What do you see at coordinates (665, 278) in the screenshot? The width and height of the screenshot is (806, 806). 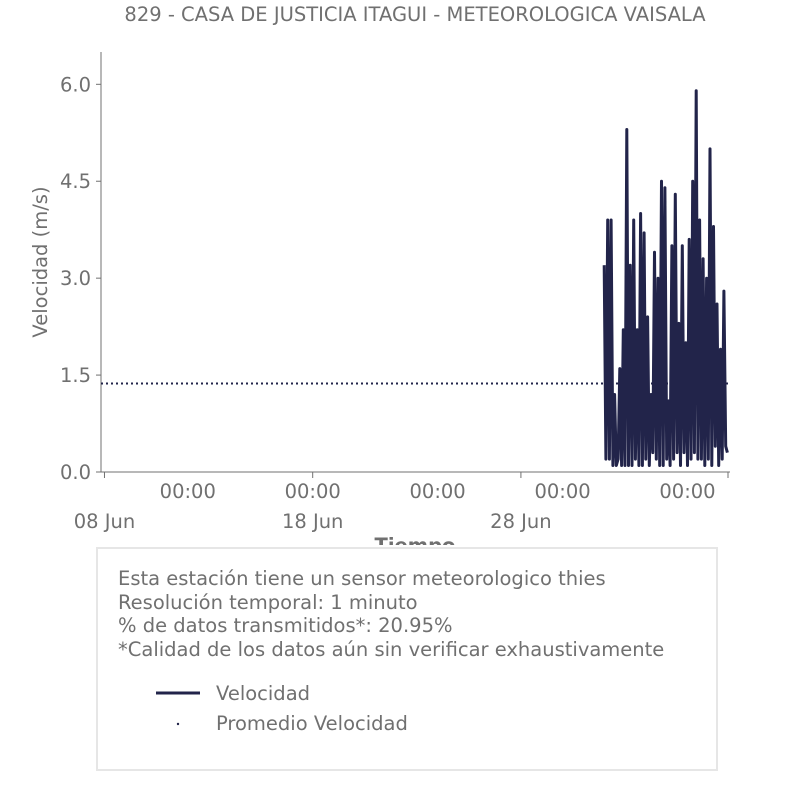 I see `series-velocidad` at bounding box center [665, 278].